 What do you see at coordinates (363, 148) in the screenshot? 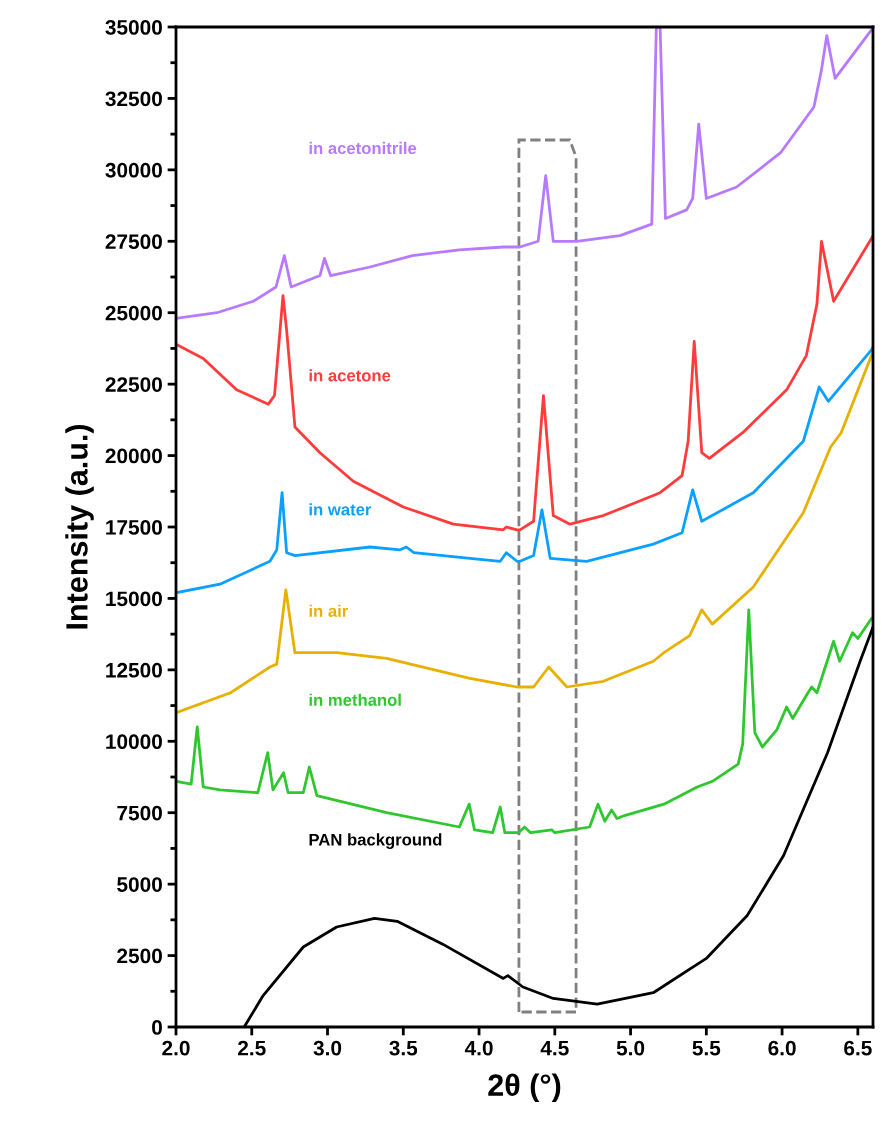
I see `text: in acetonitrile` at bounding box center [363, 148].